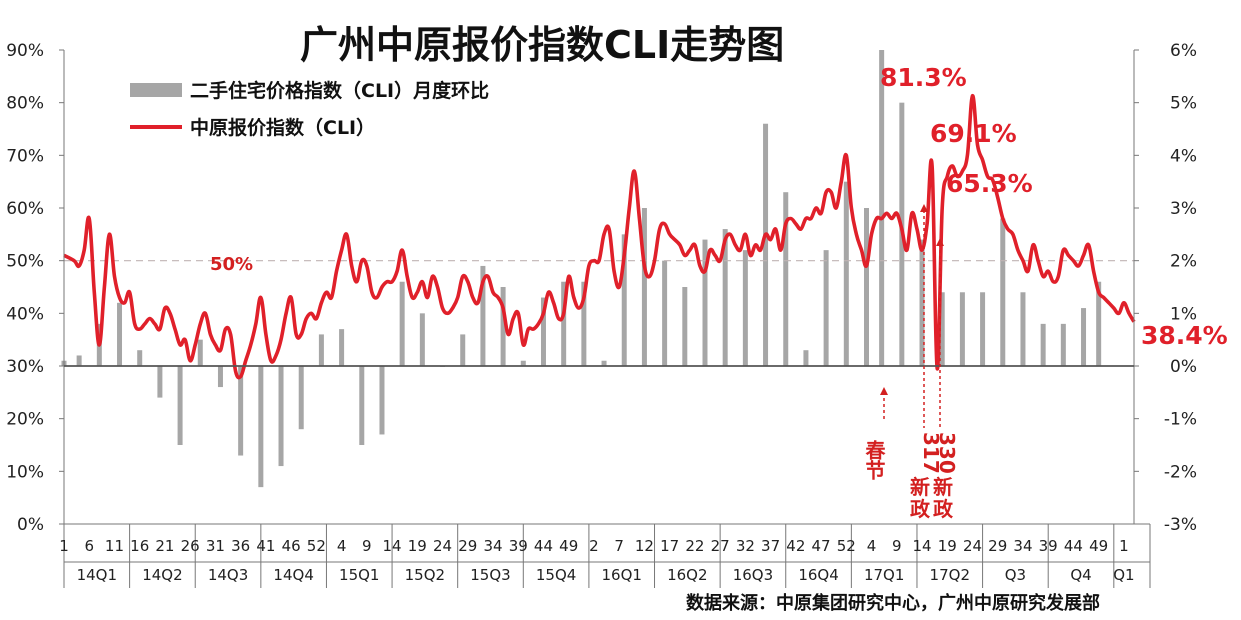  Describe the element at coordinates (1183, 51) in the screenshot. I see `right-tick-label: 6%` at that location.